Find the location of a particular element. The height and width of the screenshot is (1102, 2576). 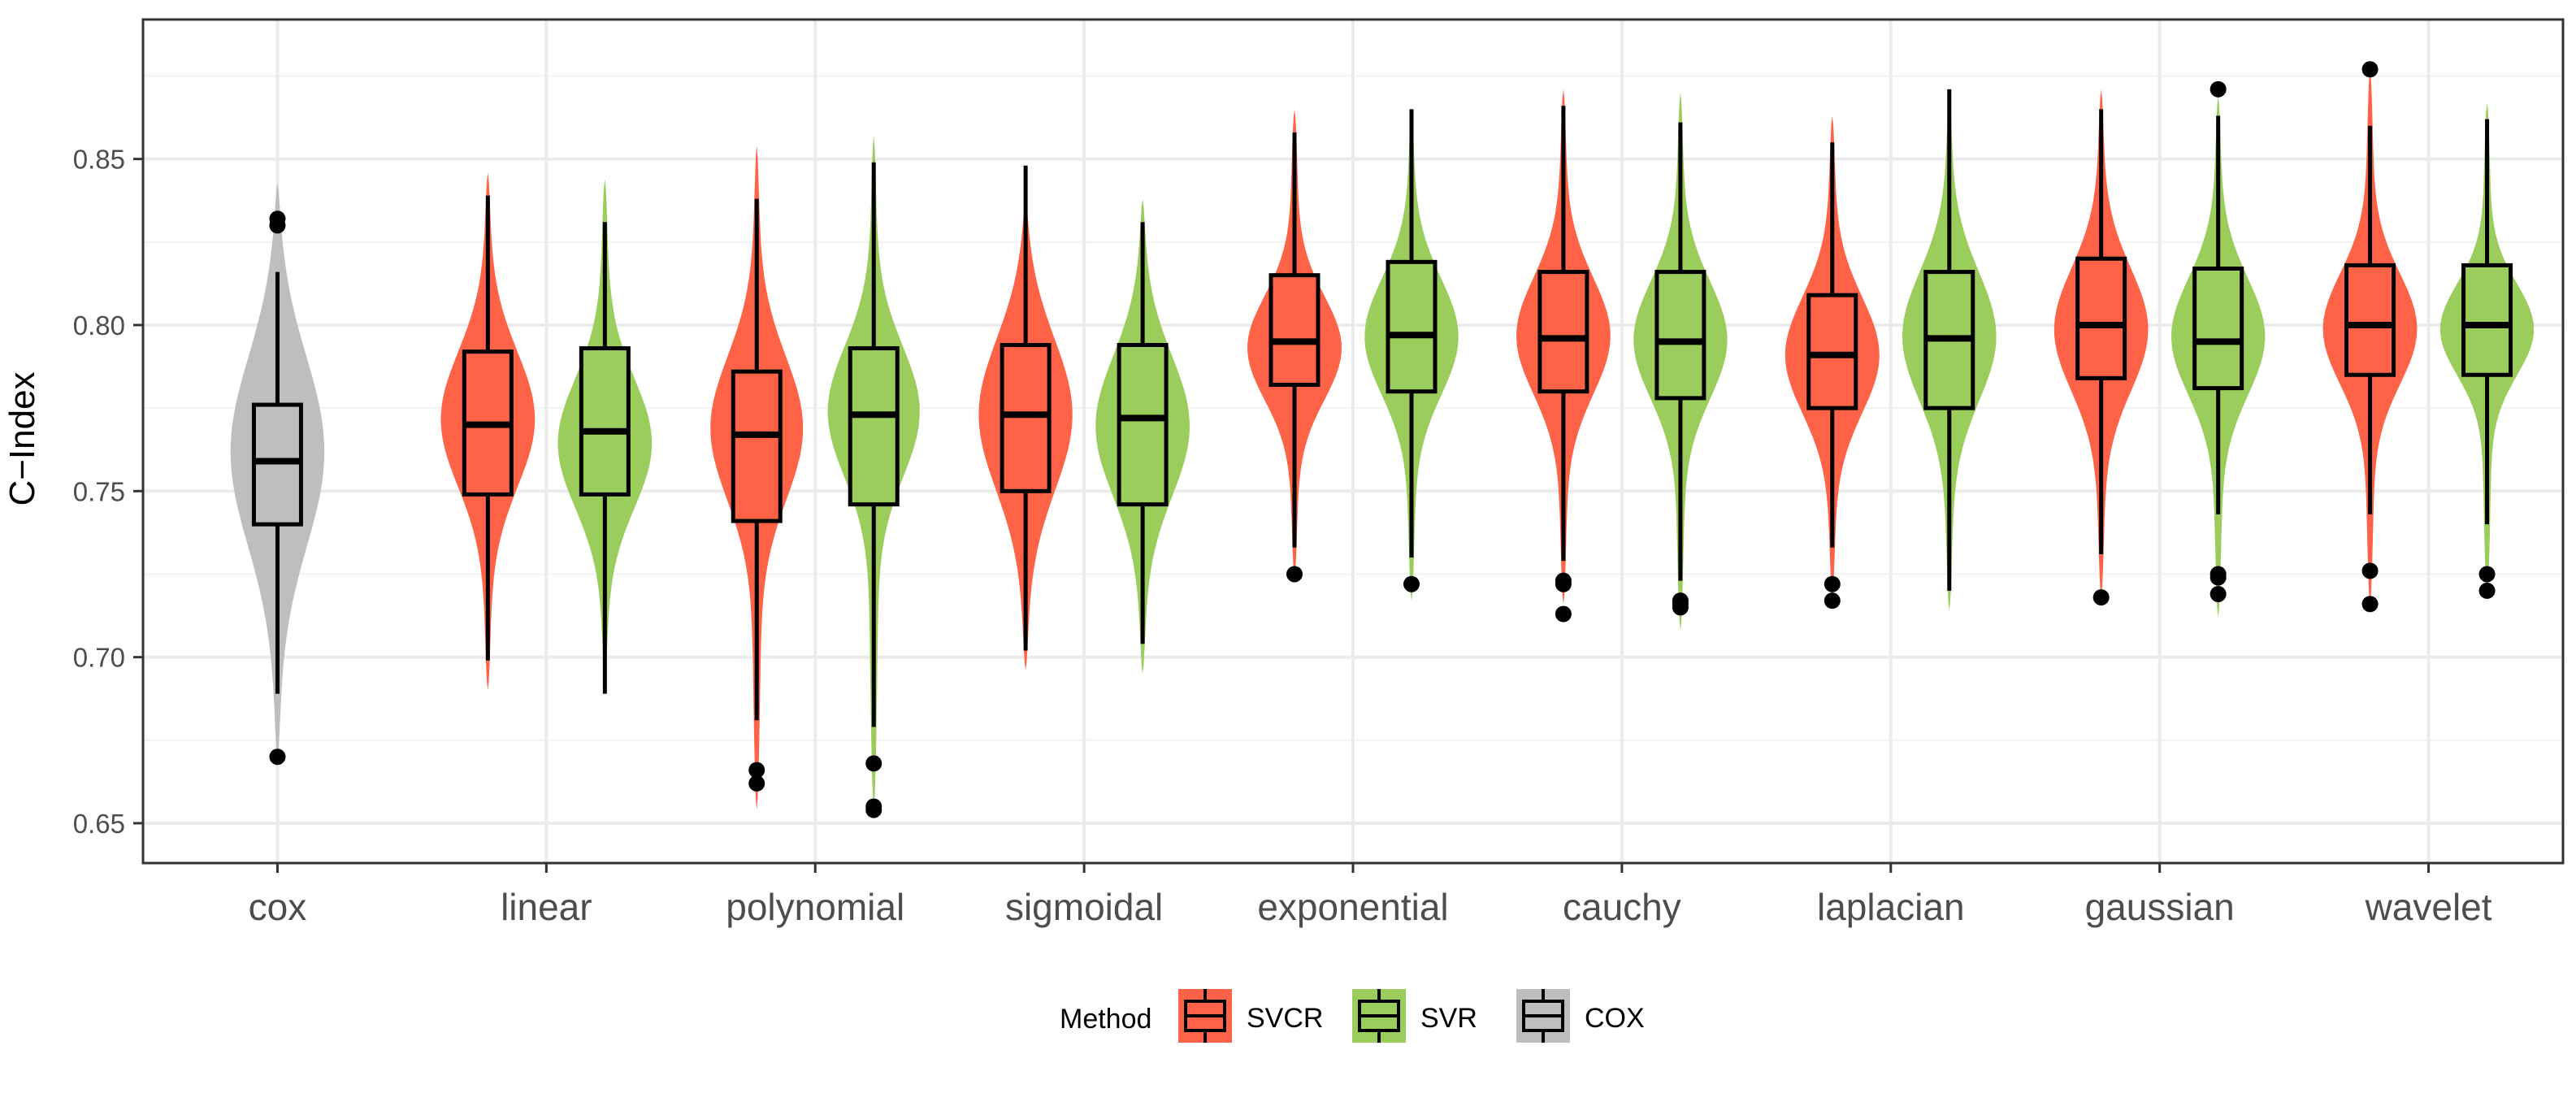

violin-group-svcr-gaussian is located at coordinates (2101, 347).